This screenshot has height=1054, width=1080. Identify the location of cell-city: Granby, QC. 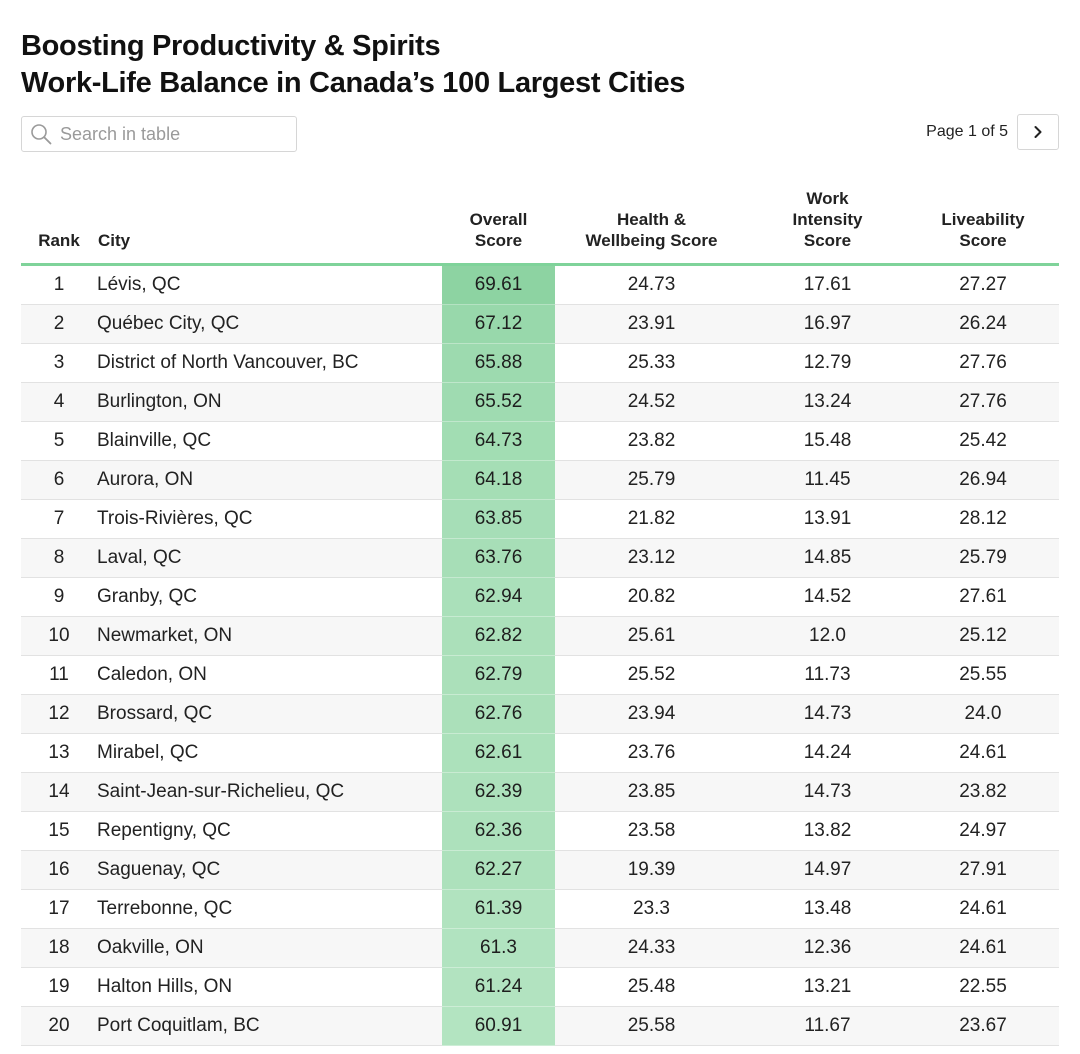
(269, 597).